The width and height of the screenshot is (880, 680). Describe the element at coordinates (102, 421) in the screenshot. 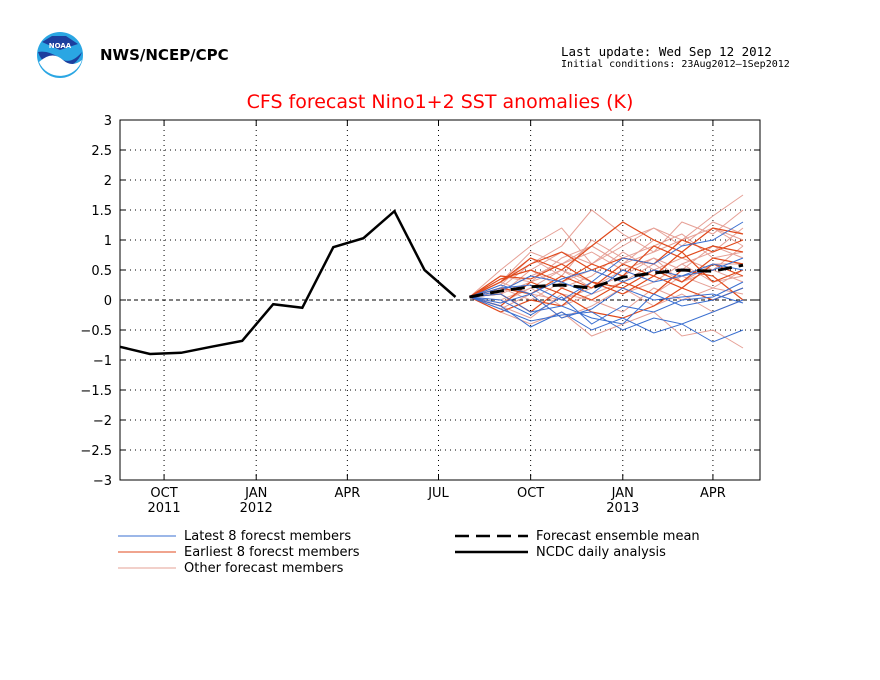

I see `y-tick-label: −2` at that location.